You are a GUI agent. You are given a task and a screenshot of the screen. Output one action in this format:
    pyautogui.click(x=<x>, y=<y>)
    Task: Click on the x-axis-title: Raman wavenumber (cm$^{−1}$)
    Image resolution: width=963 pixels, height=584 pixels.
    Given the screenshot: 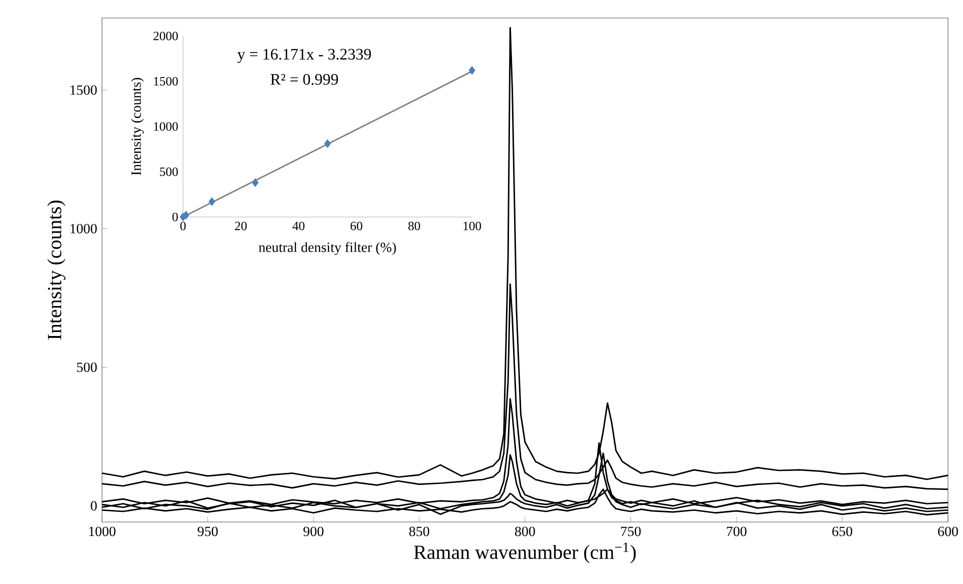 What is the action you would take?
    pyautogui.click(x=525, y=553)
    